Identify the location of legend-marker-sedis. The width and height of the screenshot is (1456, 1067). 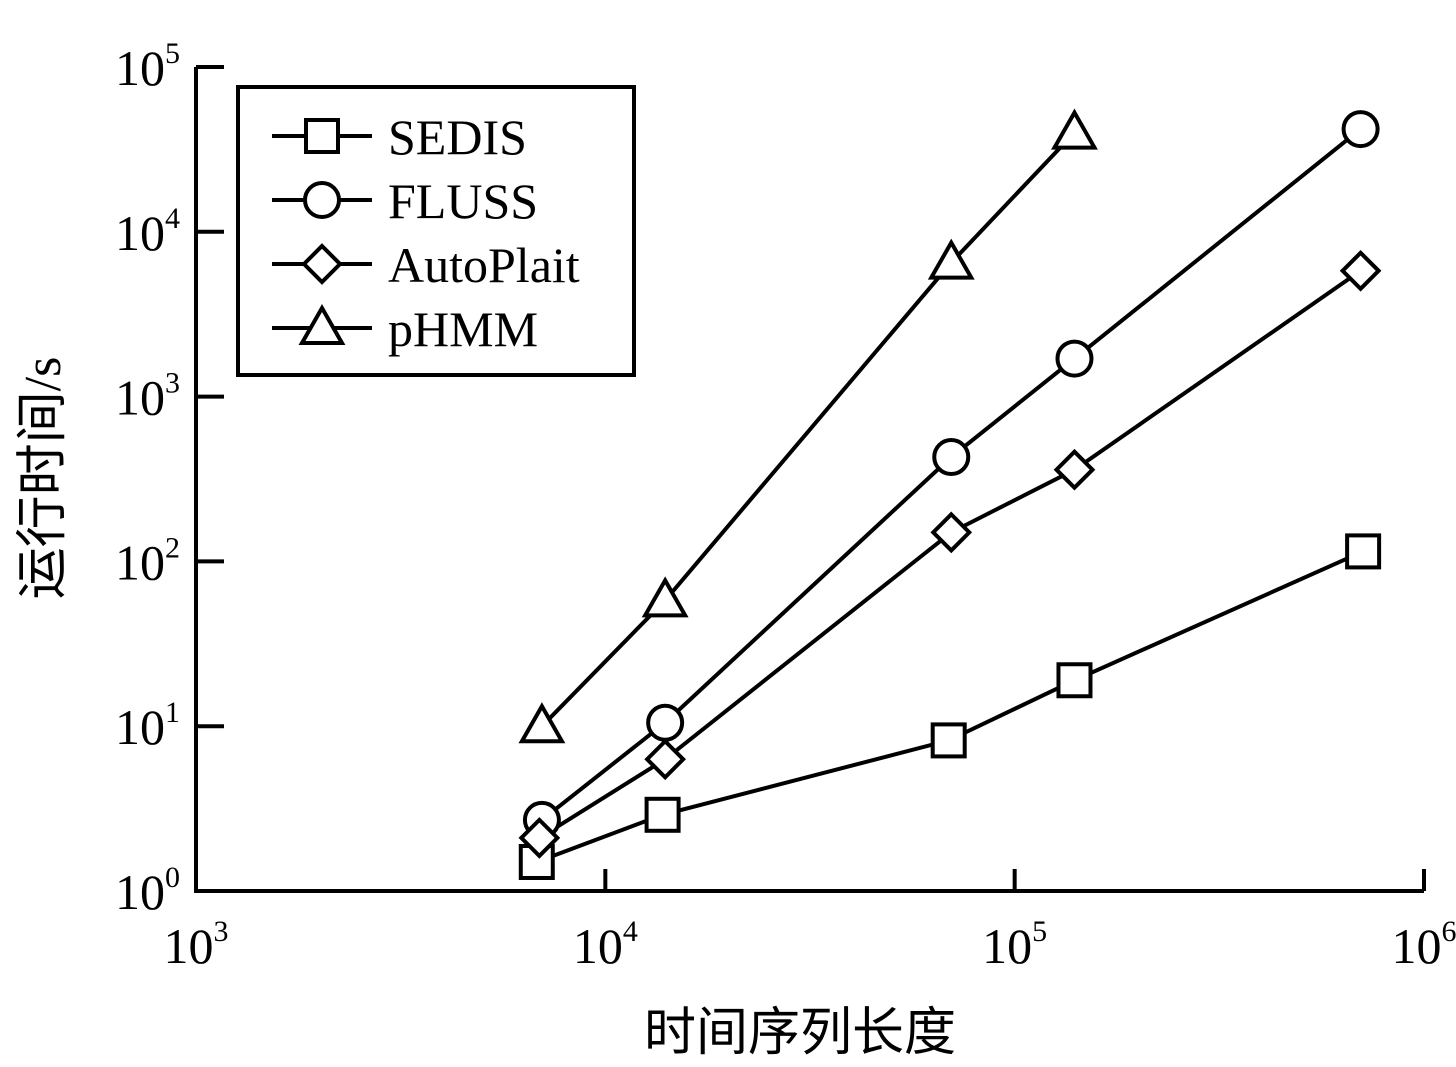
(322, 136).